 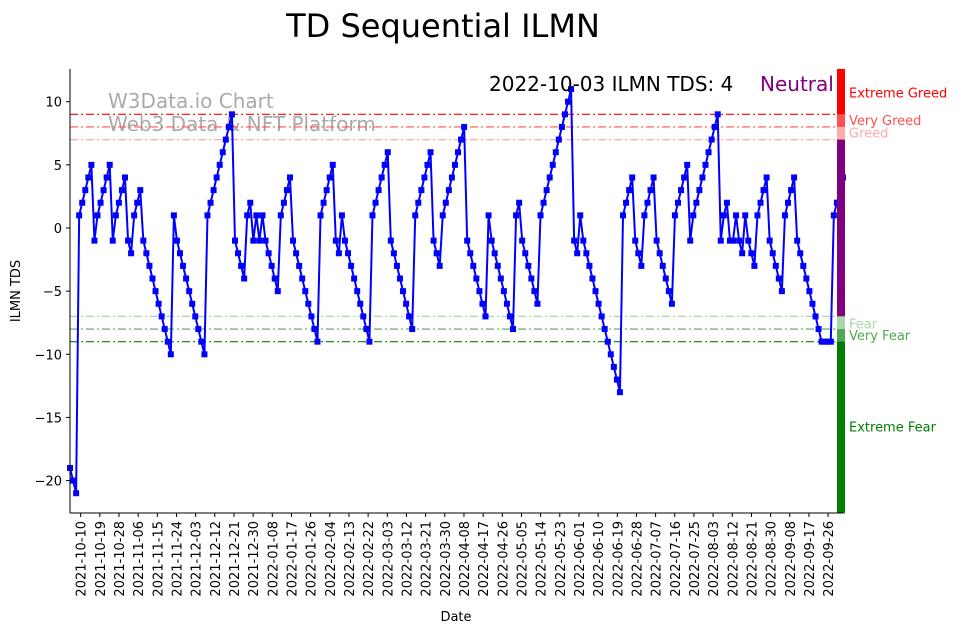 I want to click on zone-bar-segment, so click(x=841, y=323).